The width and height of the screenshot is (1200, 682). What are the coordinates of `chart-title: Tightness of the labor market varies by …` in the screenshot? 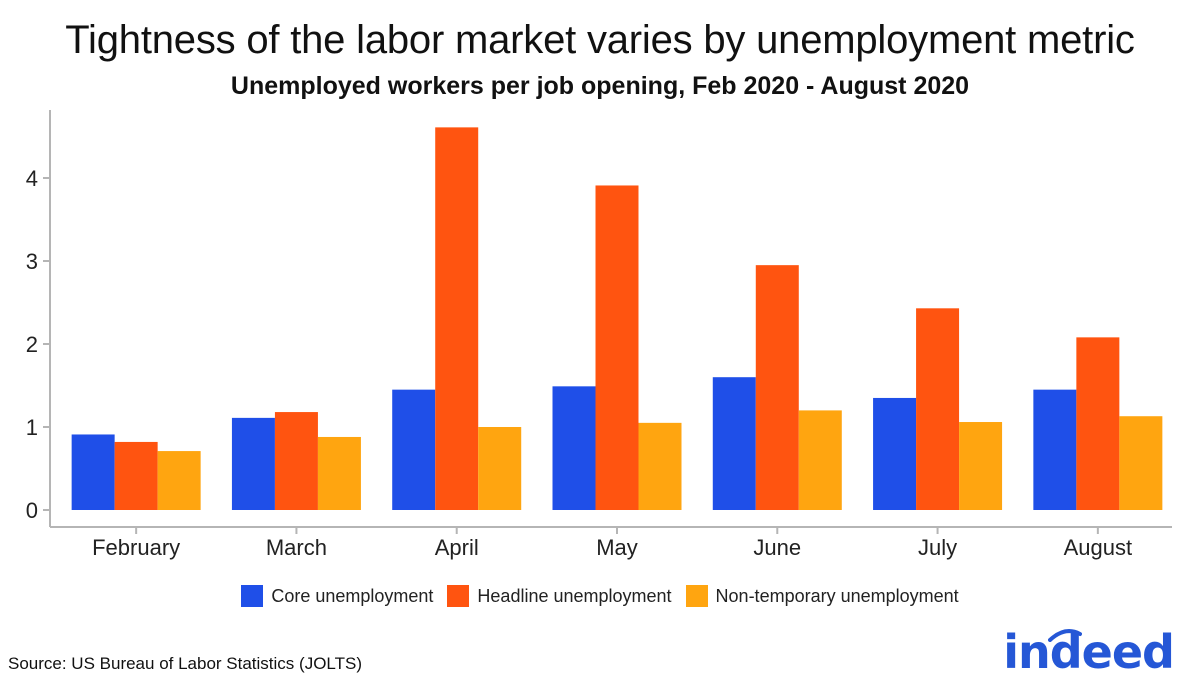 It's located at (600, 40).